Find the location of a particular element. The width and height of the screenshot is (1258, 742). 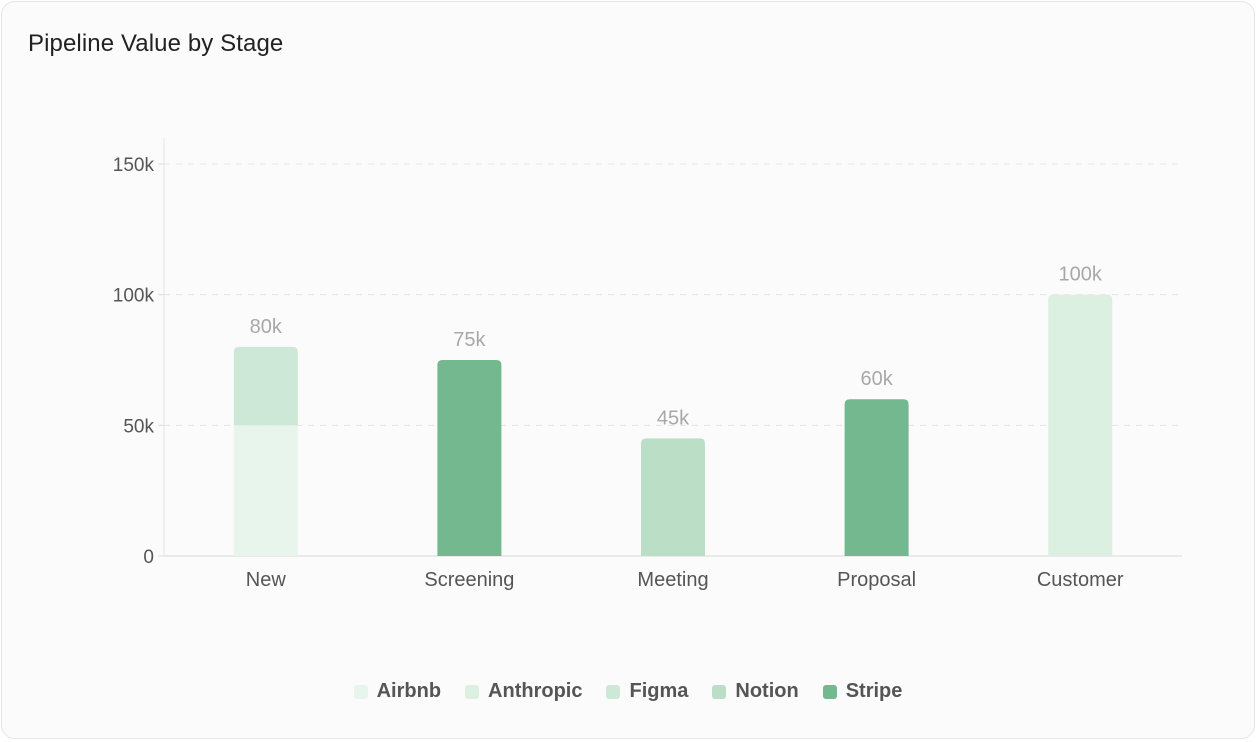

bar-total-label: 75k is located at coordinates (469, 340).